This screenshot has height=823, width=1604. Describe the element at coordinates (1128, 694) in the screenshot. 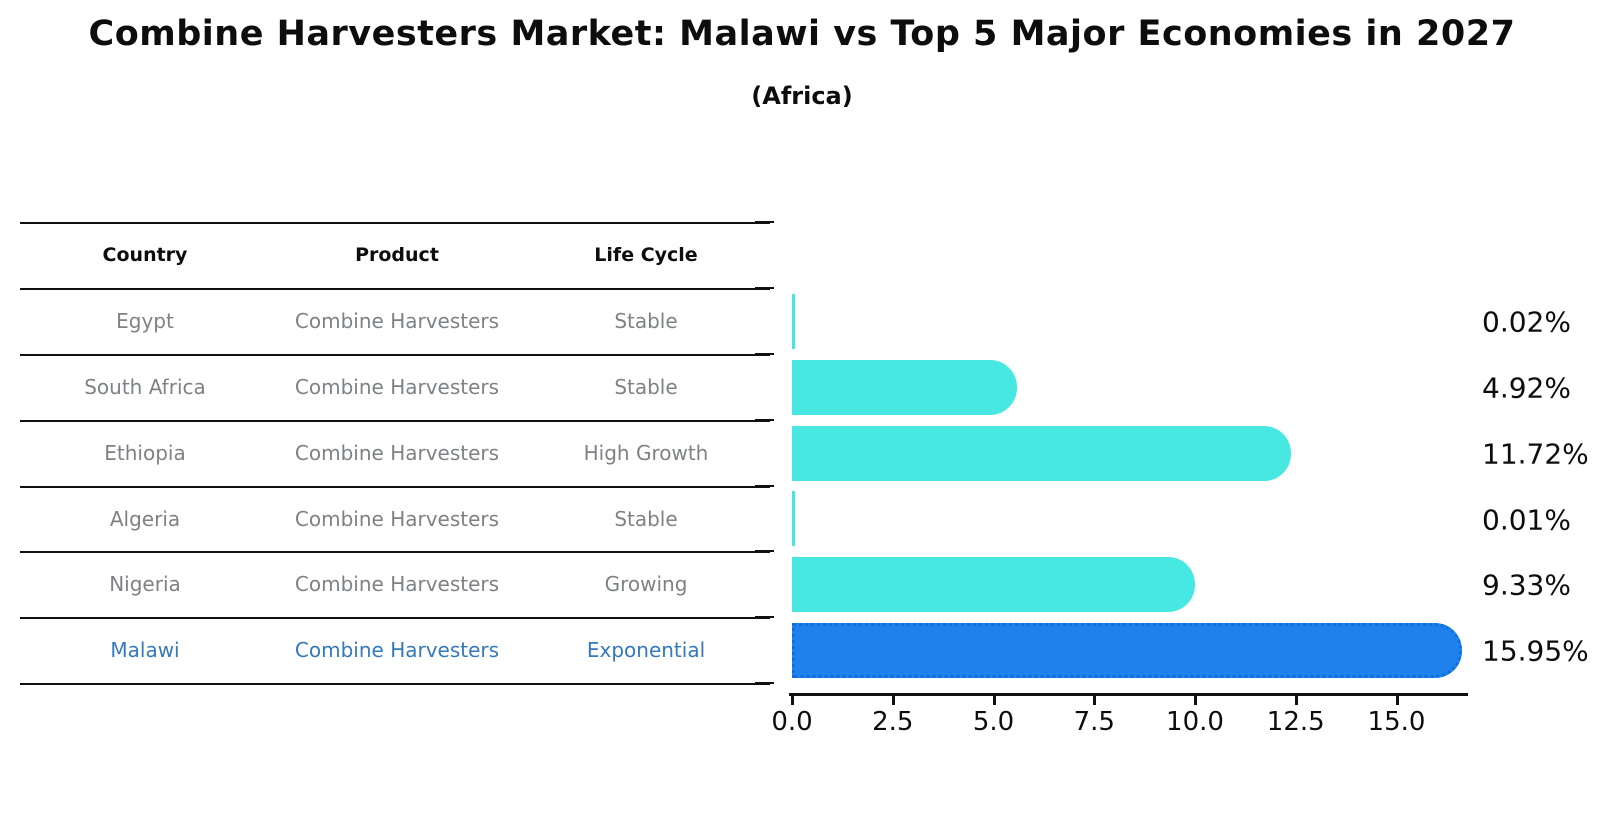

I see `x-axis-line` at that location.